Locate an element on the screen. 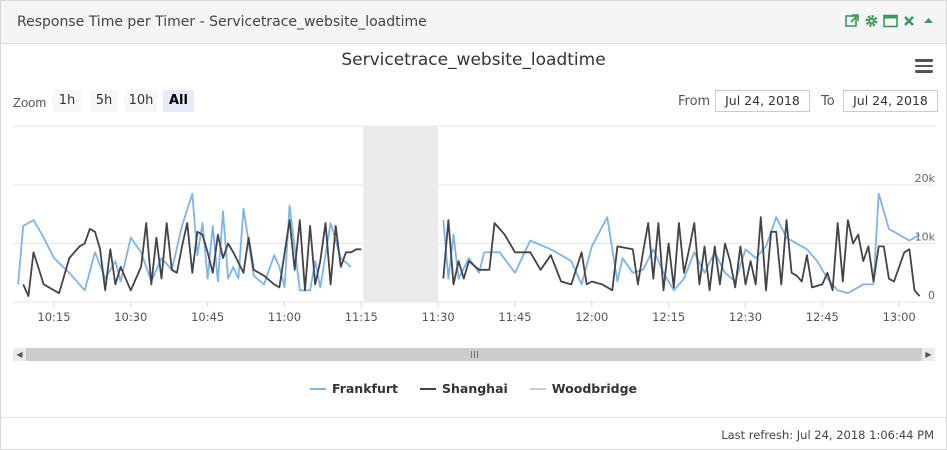  chart-menu-button is located at coordinates (924, 66).